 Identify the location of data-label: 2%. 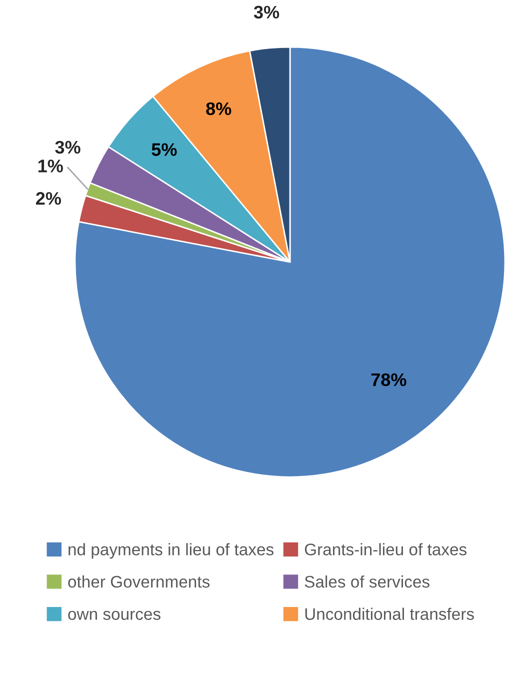
(49, 198).